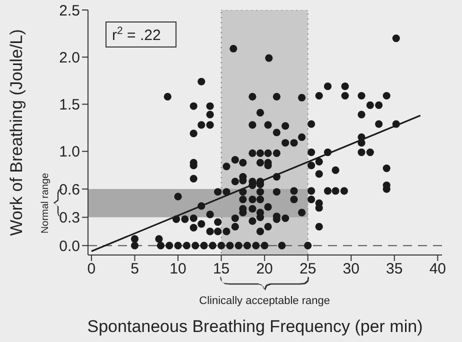  I want to click on x-tick-label: 30, so click(351, 269).